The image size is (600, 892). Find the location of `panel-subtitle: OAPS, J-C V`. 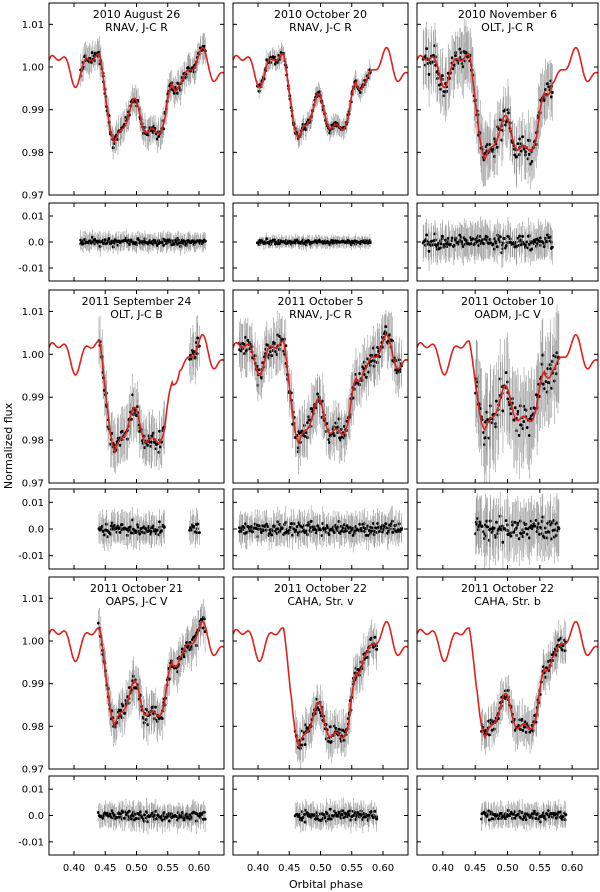

panel-subtitle: OAPS, J-C V is located at coordinates (136, 601).